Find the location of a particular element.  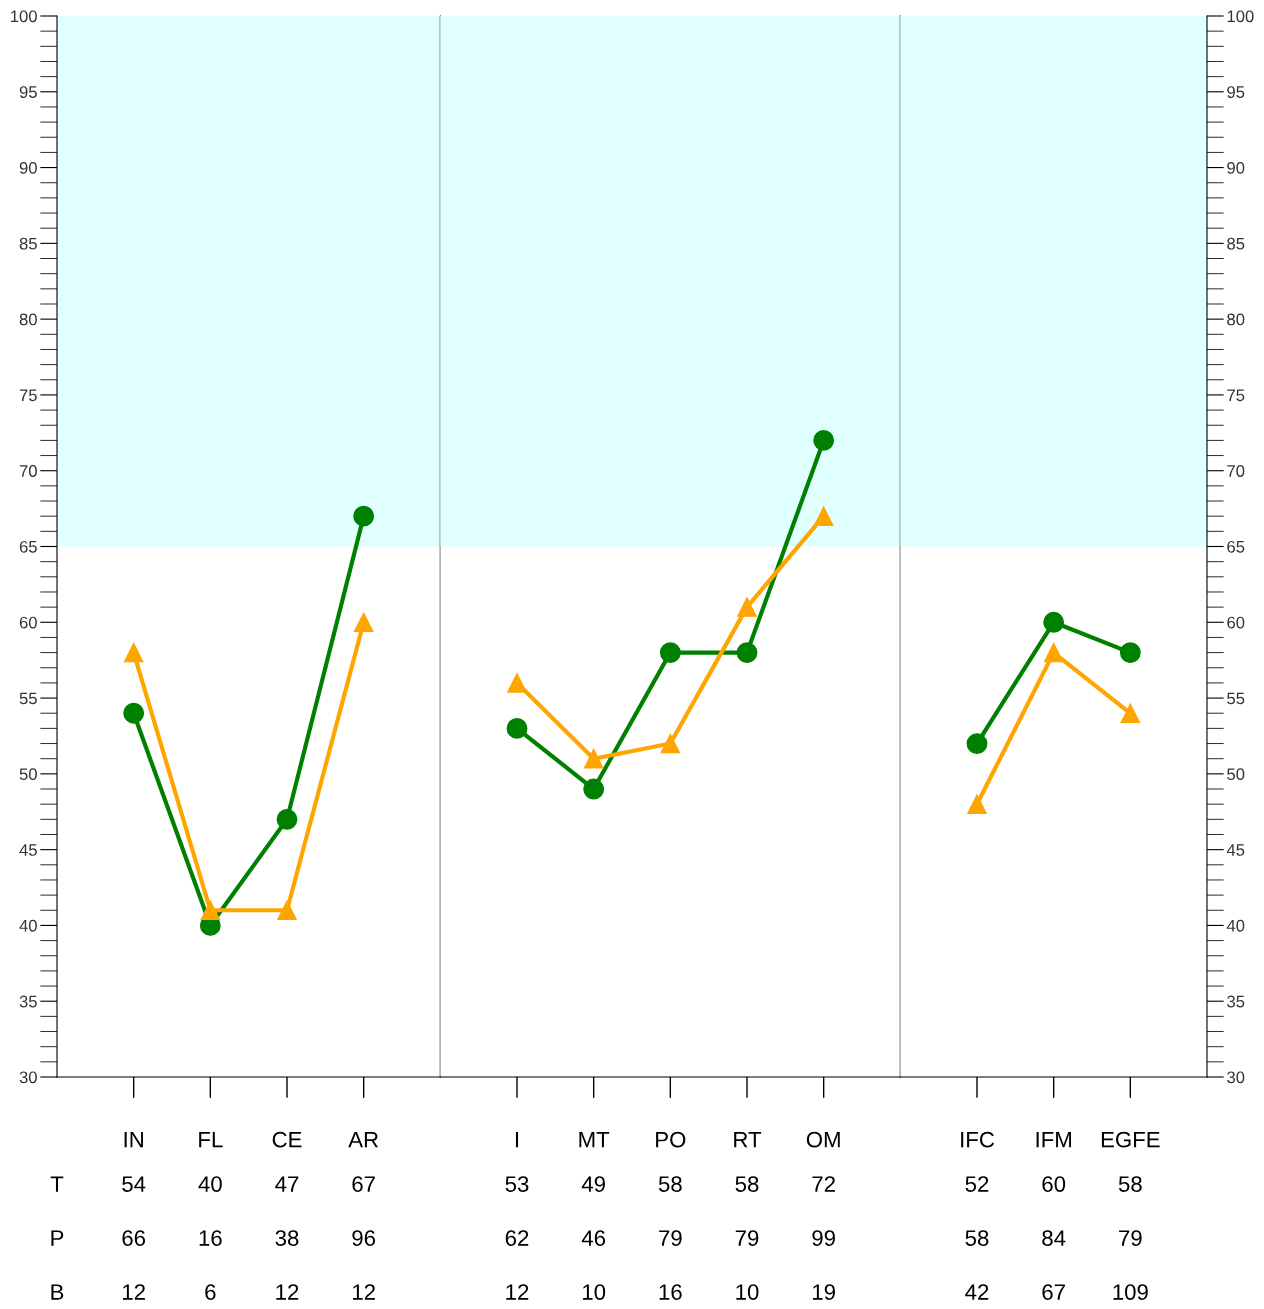

data-label: 53 is located at coordinates (517, 1184).